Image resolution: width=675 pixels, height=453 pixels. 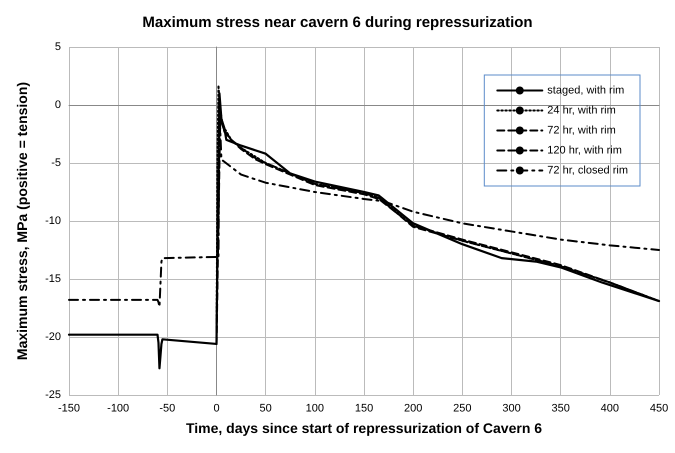 What do you see at coordinates (587, 170) in the screenshot?
I see `legend-label: 72 hr, closed rim` at bounding box center [587, 170].